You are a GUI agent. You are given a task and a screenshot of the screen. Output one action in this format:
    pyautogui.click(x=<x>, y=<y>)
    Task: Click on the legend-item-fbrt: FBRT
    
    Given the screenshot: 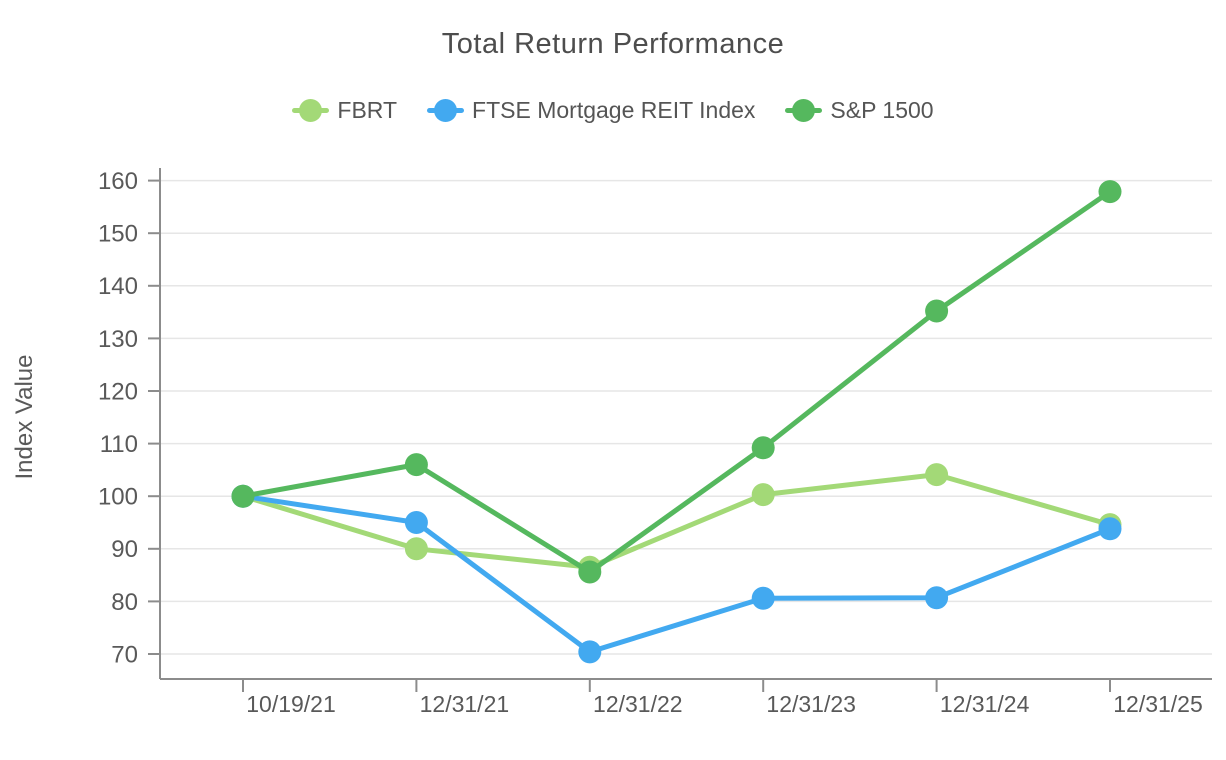 What is the action you would take?
    pyautogui.click(x=344, y=110)
    